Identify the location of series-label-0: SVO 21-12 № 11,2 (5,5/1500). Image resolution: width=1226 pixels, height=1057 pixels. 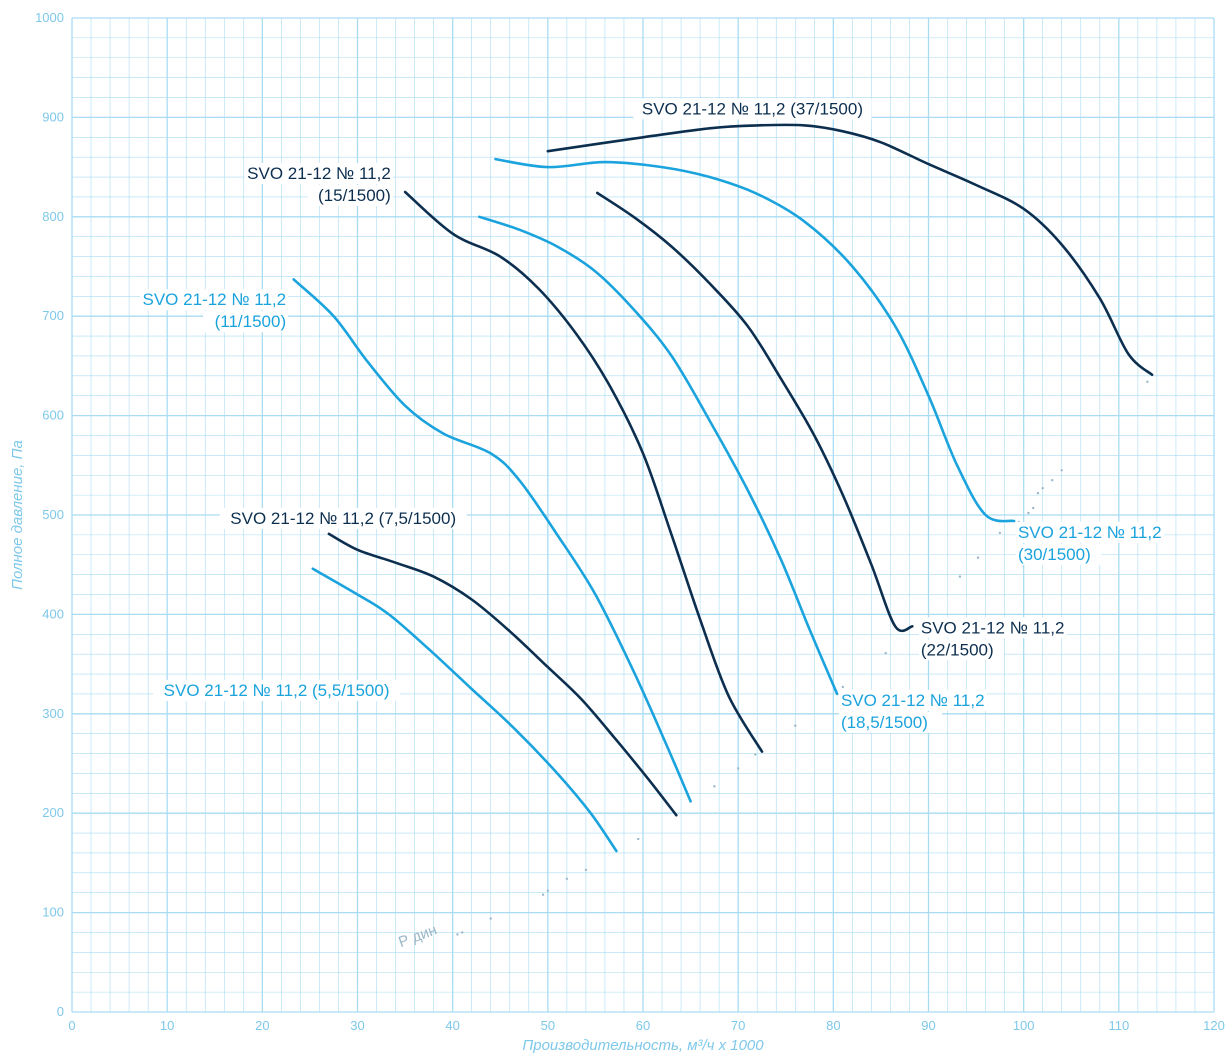
(277, 690).